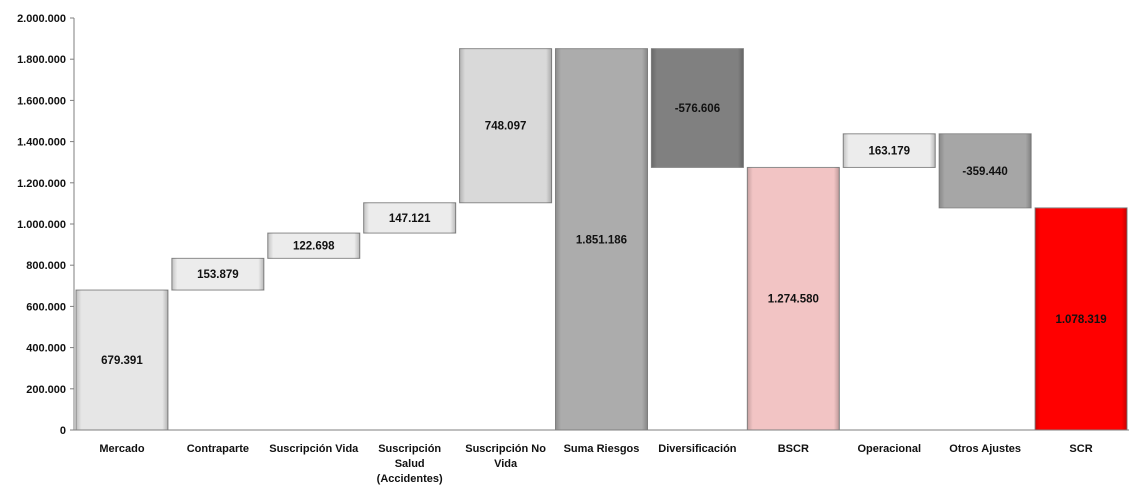  I want to click on x-category-label: Suma Riesgos, so click(602, 449).